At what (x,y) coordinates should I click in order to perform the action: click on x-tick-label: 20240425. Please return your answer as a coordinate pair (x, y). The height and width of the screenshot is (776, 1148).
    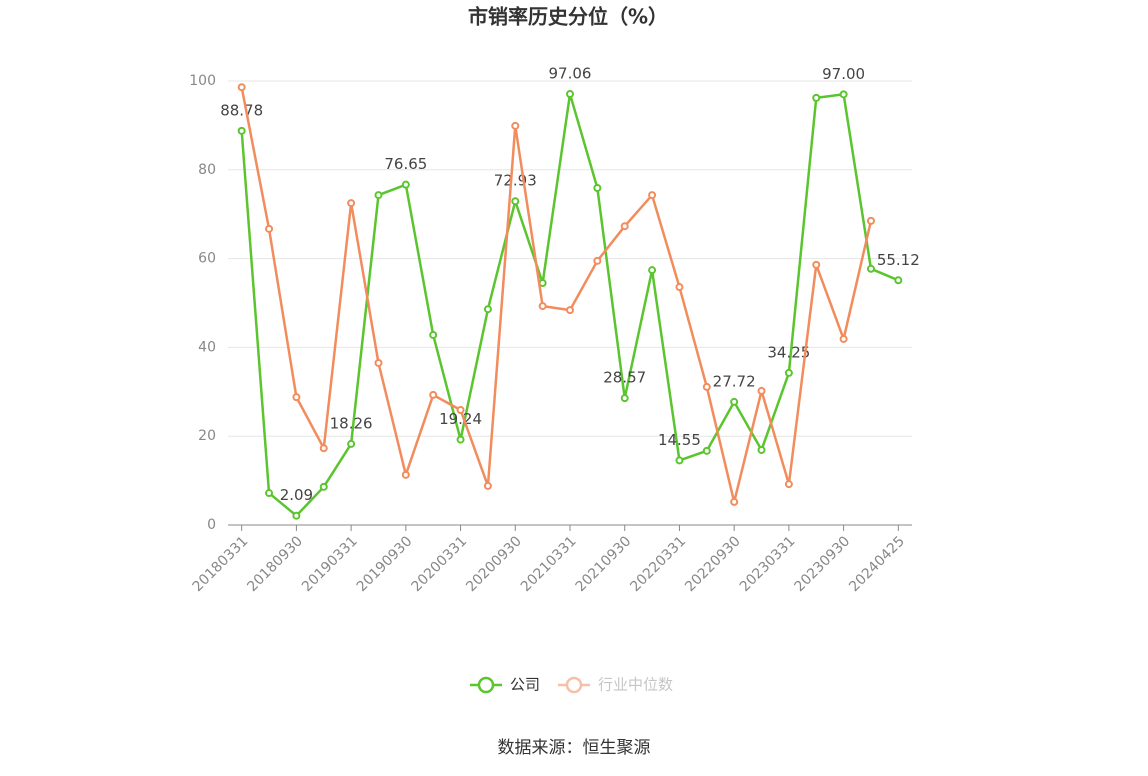
    Looking at the image, I should click on (877, 564).